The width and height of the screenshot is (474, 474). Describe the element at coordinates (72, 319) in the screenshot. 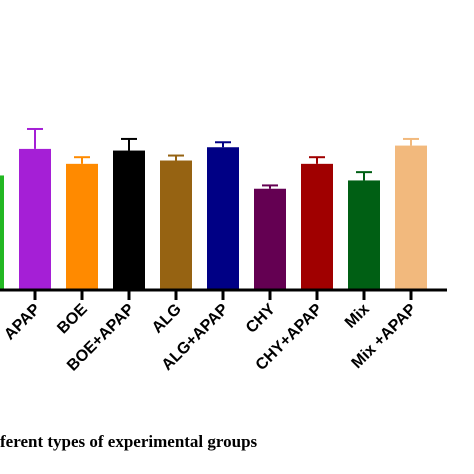

I see `x-tick-label-2: BOE` at that location.